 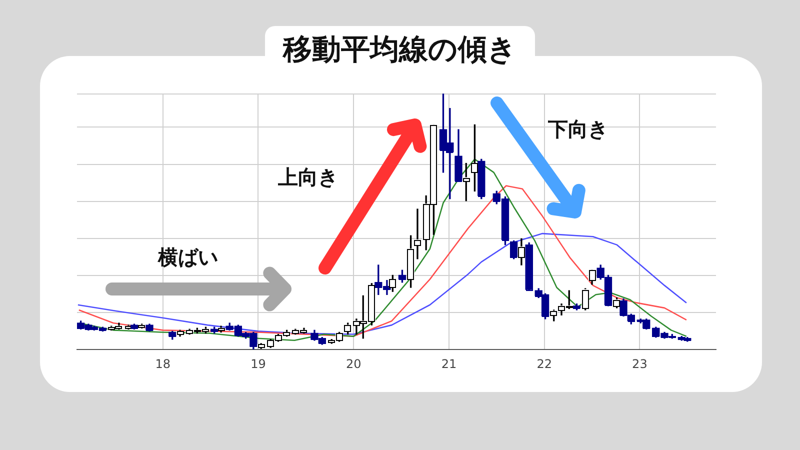 What do you see at coordinates (449, 363) in the screenshot?
I see `x-tick-label: 21` at bounding box center [449, 363].